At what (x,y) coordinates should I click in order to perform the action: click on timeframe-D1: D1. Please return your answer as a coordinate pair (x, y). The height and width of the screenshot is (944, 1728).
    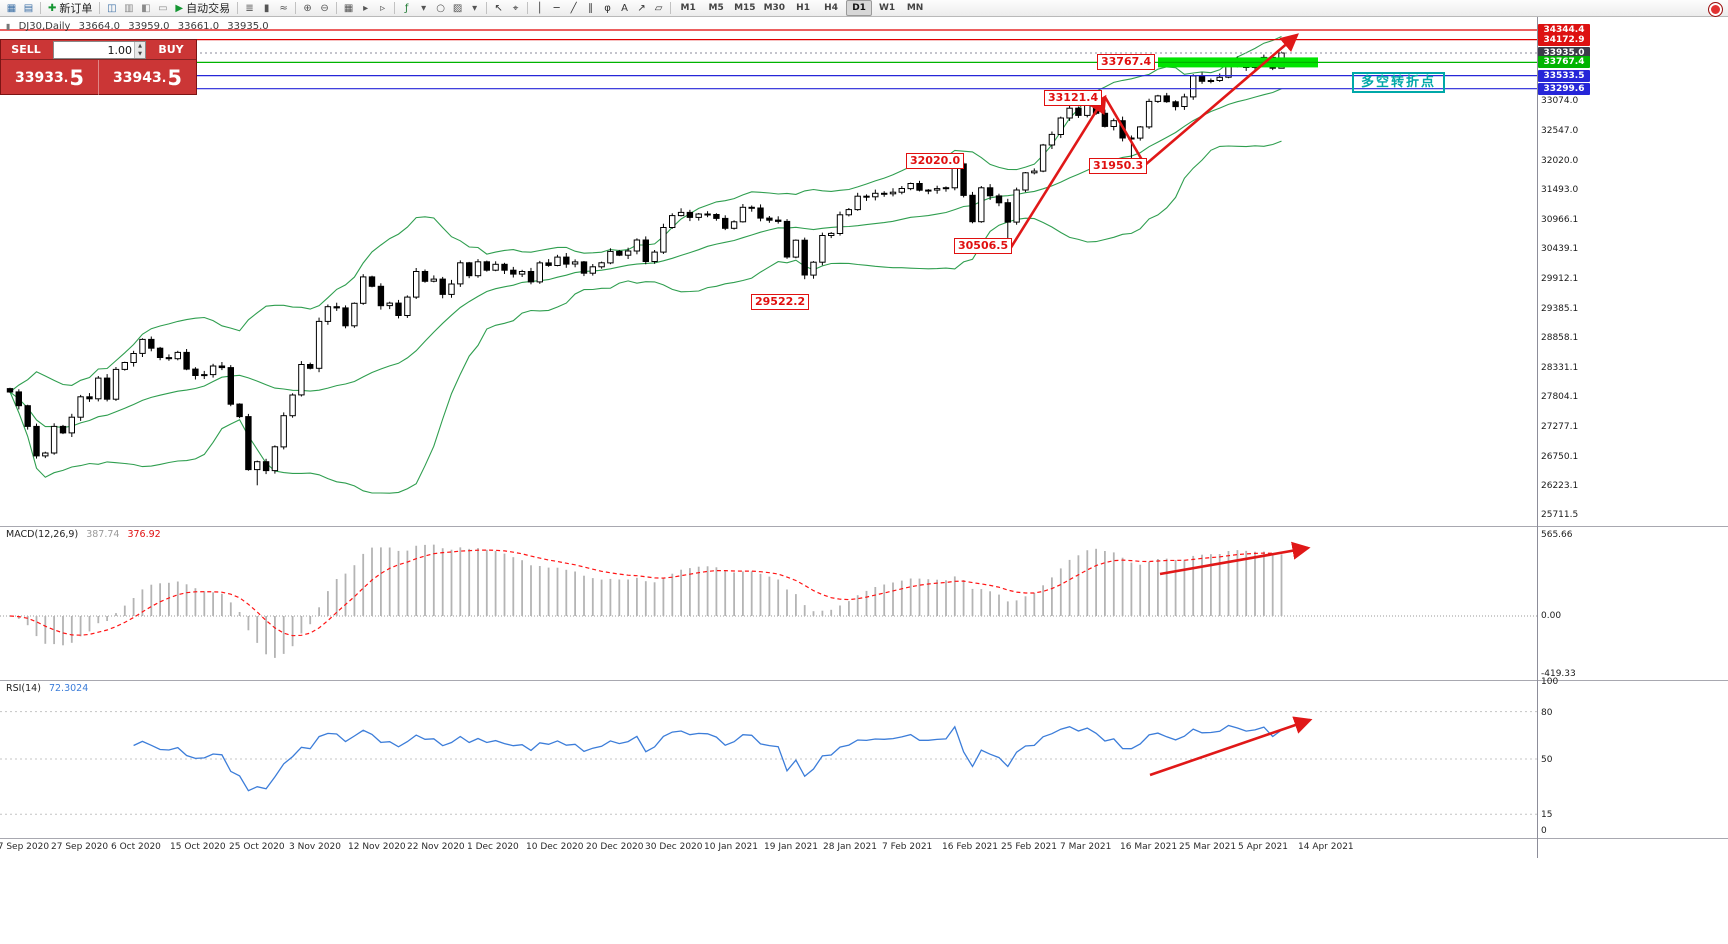
    Looking at the image, I should click on (859, 8).